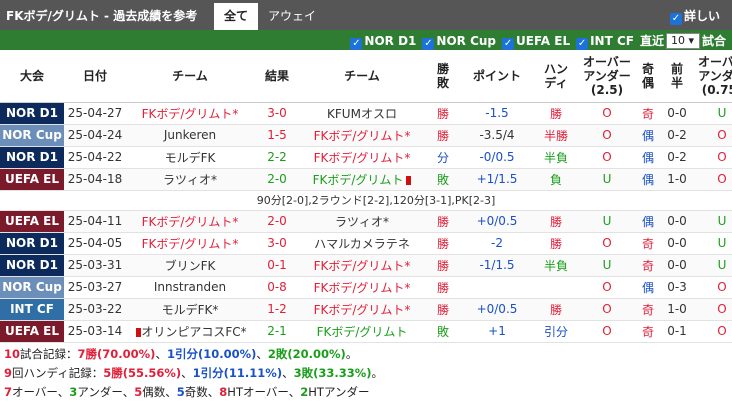 The width and height of the screenshot is (732, 405). I want to click on detail-toggle: ✓ 詳しい, so click(694, 17).